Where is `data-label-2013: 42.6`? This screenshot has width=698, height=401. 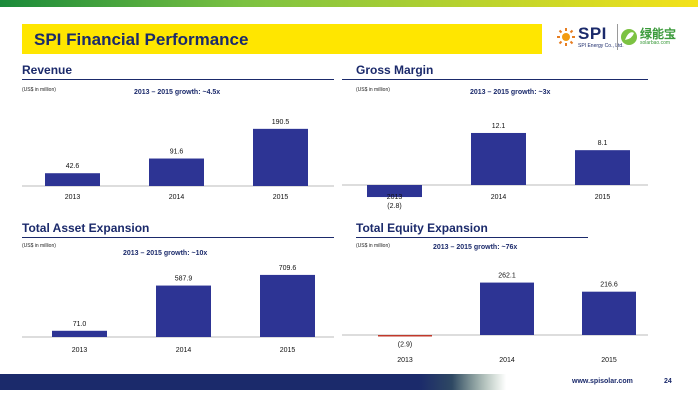
data-label-2013: 42.6 is located at coordinates (73, 166).